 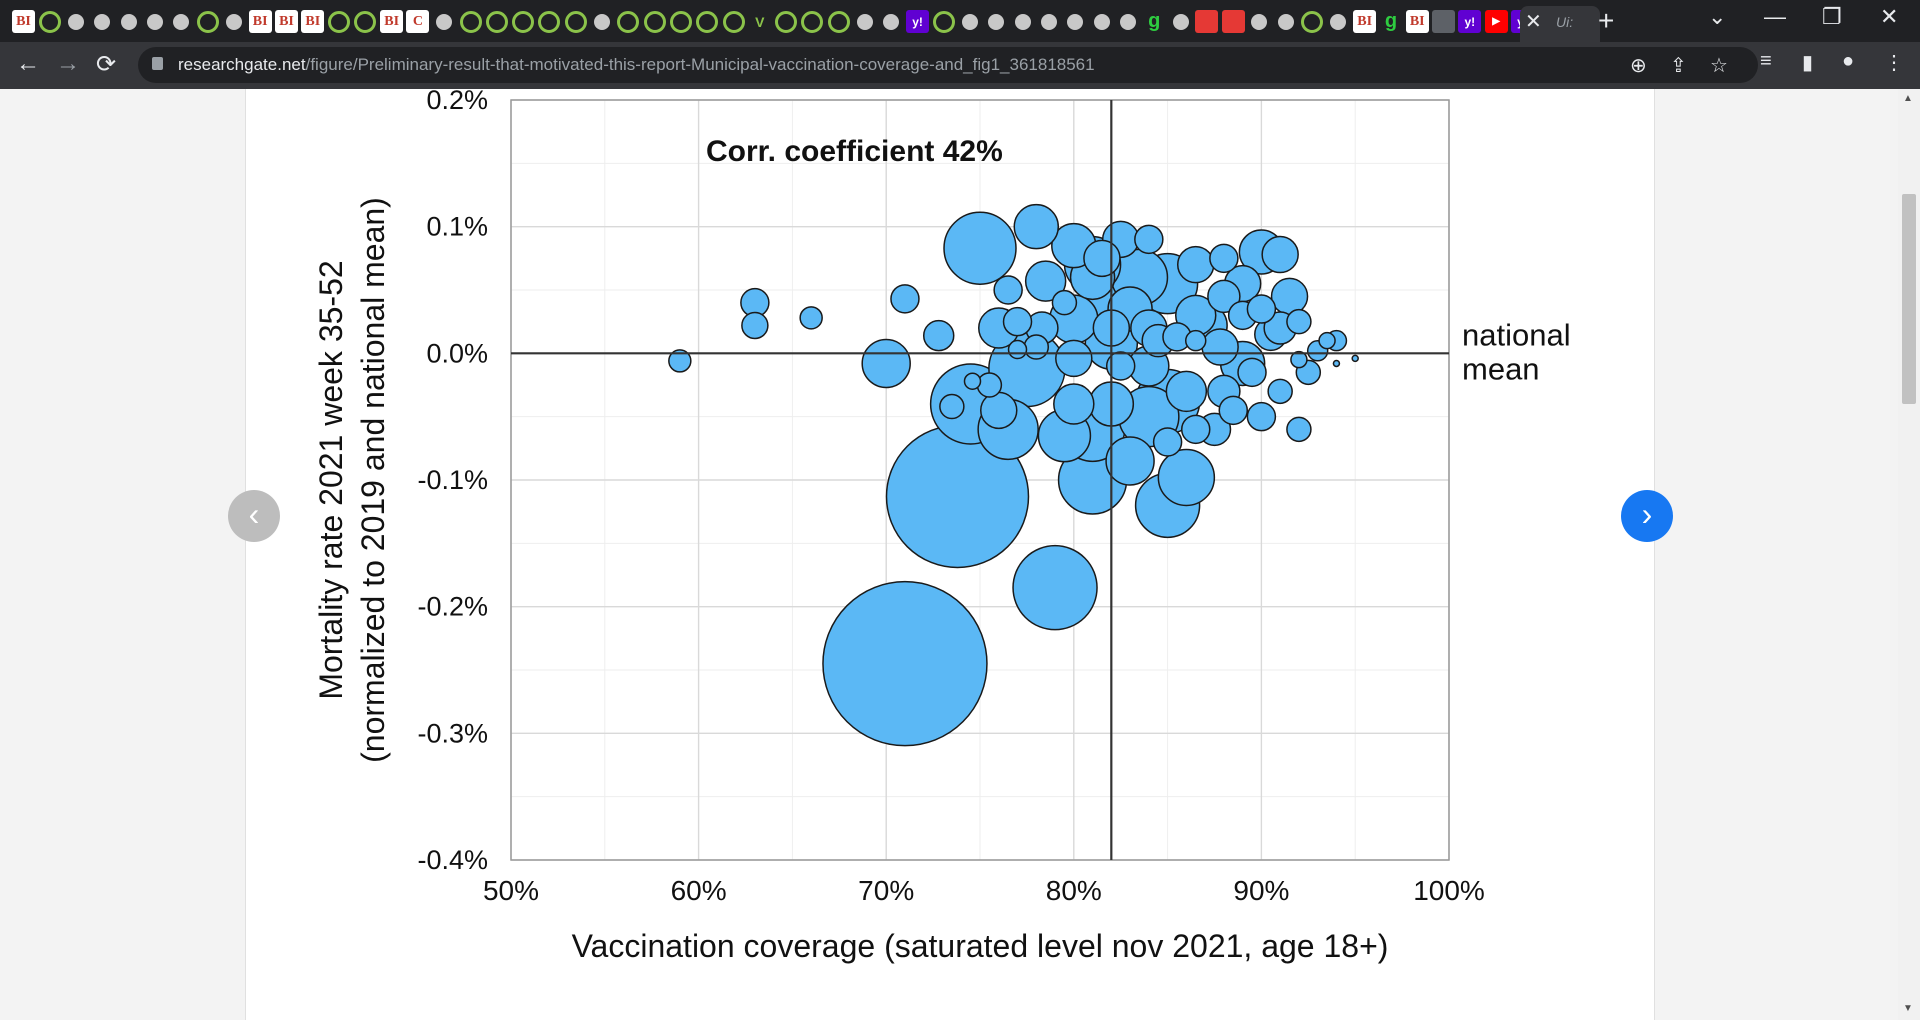 What do you see at coordinates (1717, 16) in the screenshot?
I see `tab-search-icon: ⌄` at bounding box center [1717, 16].